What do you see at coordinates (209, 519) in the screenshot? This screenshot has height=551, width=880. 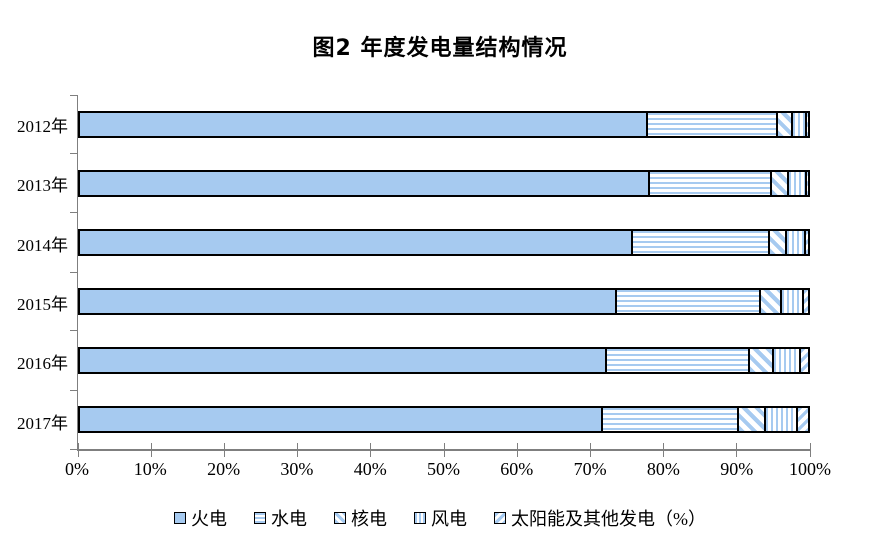 I see `legend-label: 火电` at bounding box center [209, 519].